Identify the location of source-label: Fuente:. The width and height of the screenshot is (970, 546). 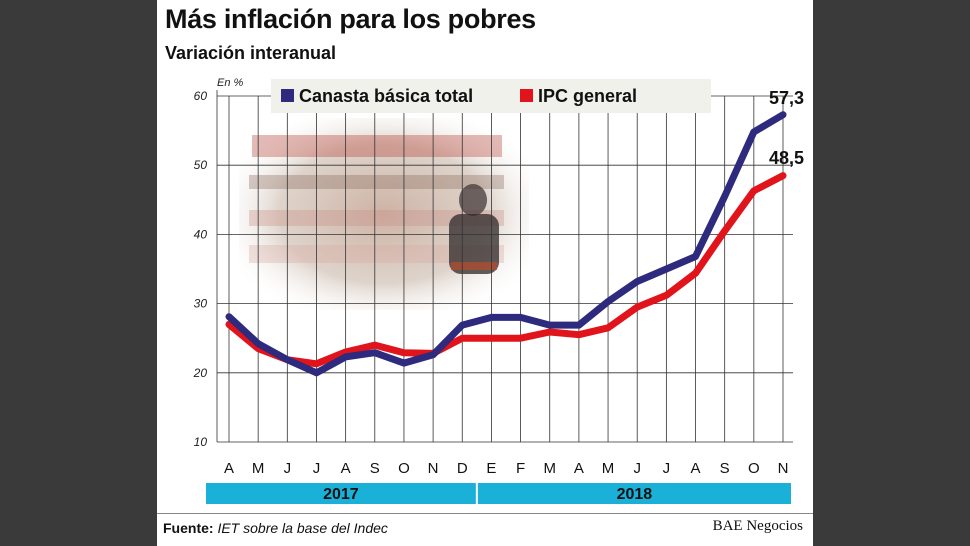
(188, 528).